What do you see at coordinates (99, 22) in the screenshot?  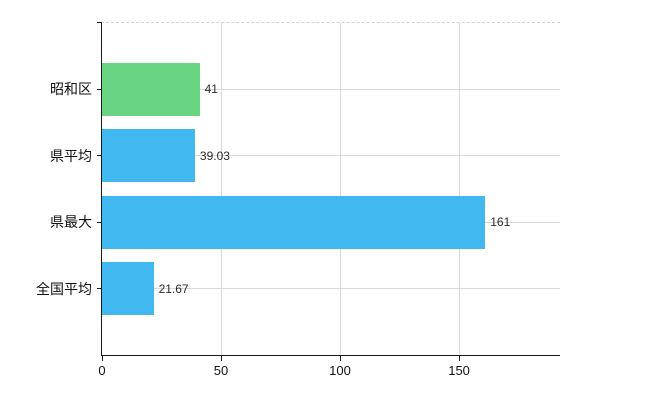 I see `y-axis-top-tick` at bounding box center [99, 22].